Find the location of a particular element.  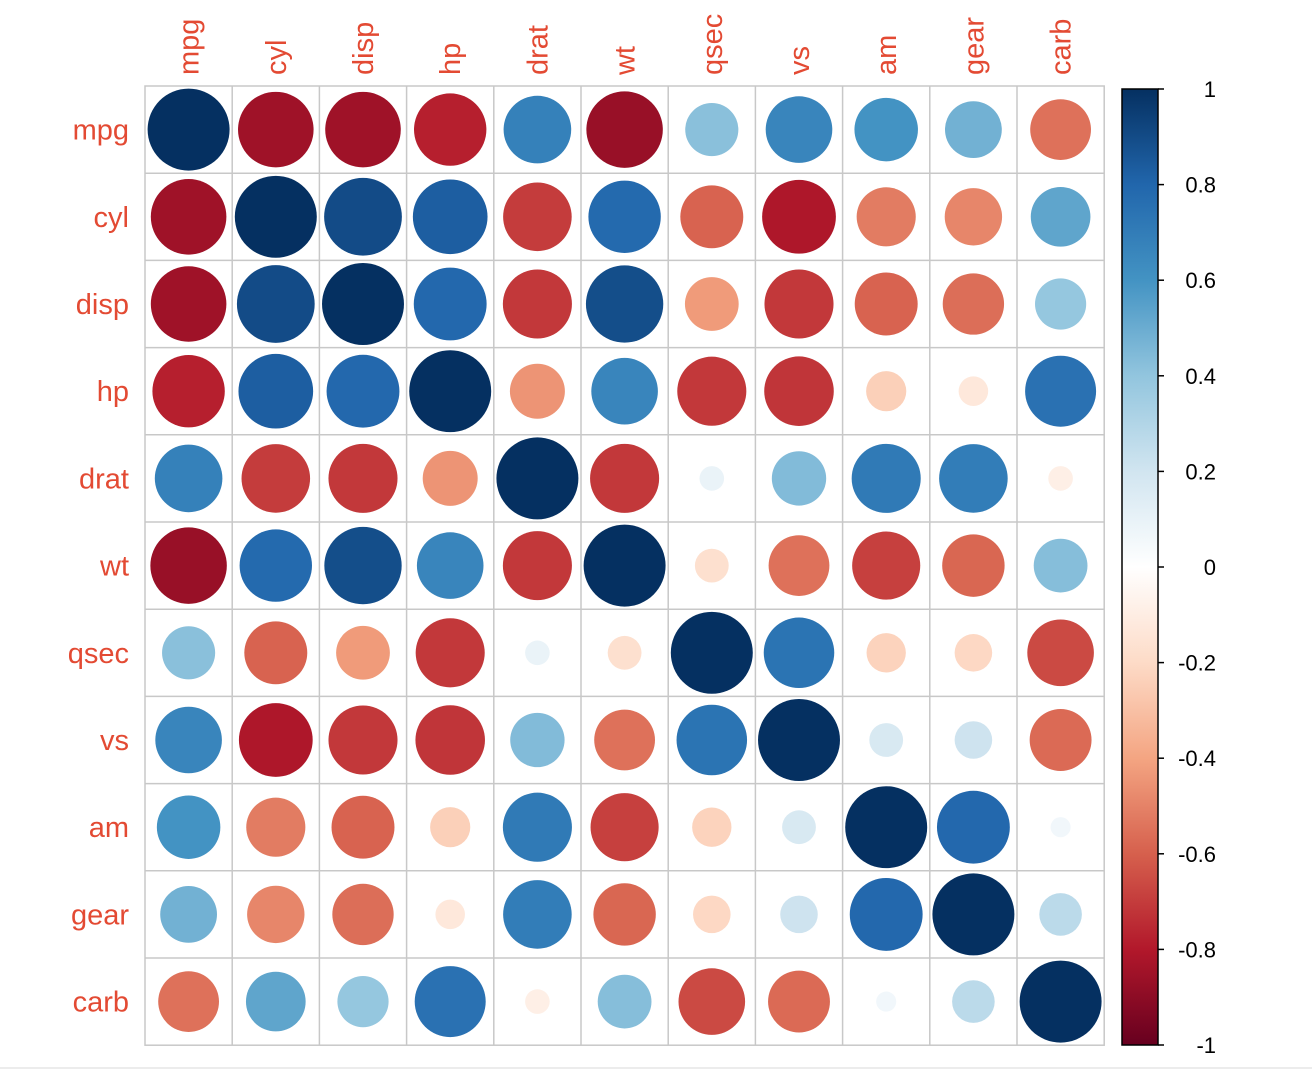

corr-circle-cyl-drat is located at coordinates (537, 217).